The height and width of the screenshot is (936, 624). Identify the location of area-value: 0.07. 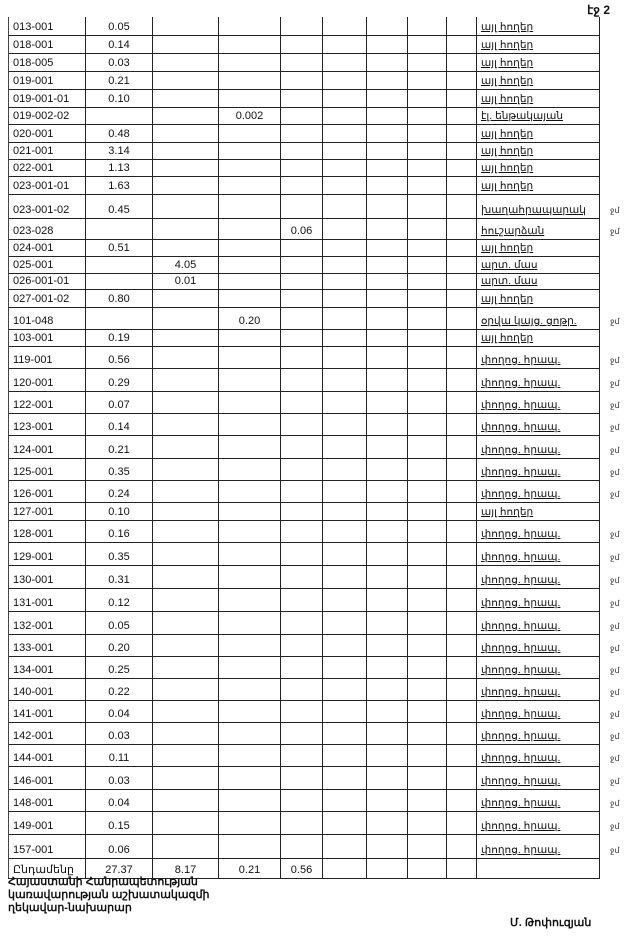
(118, 402).